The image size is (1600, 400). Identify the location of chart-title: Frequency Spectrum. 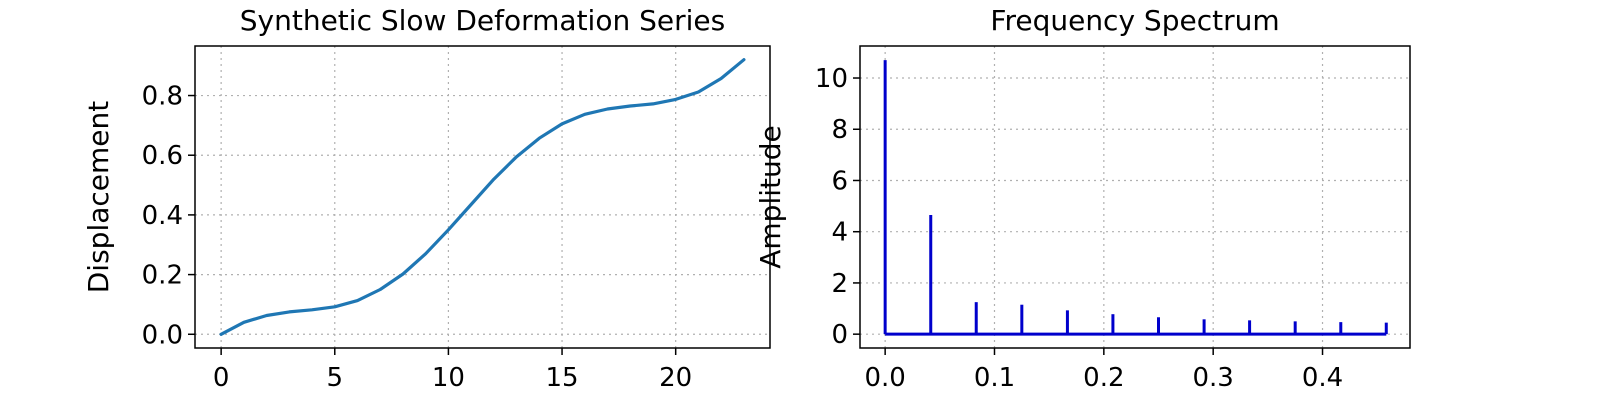
(1134, 20).